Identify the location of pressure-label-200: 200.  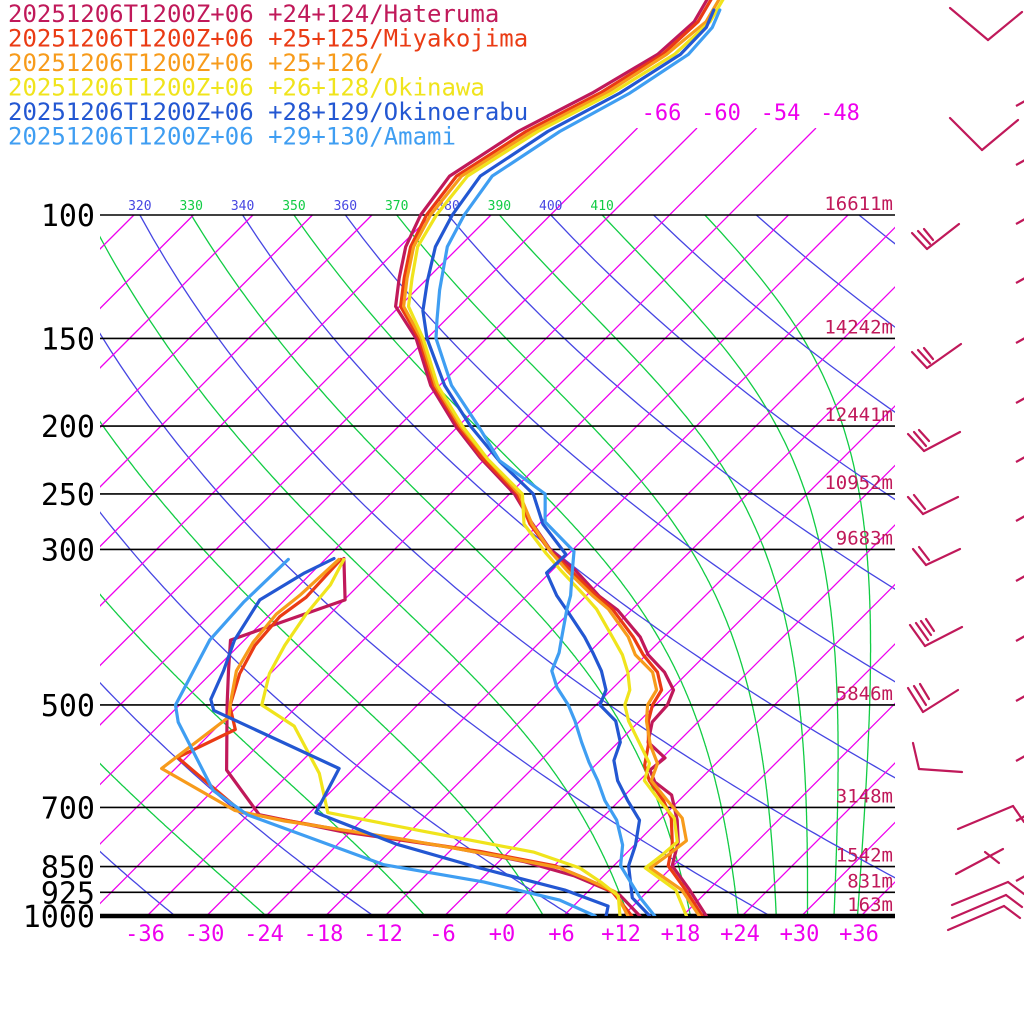
(68, 427).